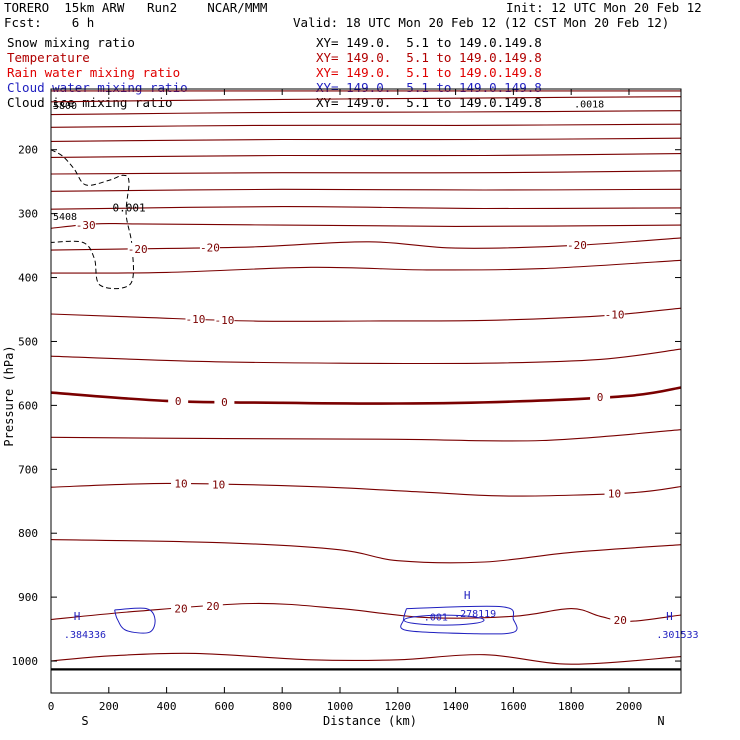 This screenshot has width=740, height=740. I want to click on y-tick-label: 900, so click(28, 597).